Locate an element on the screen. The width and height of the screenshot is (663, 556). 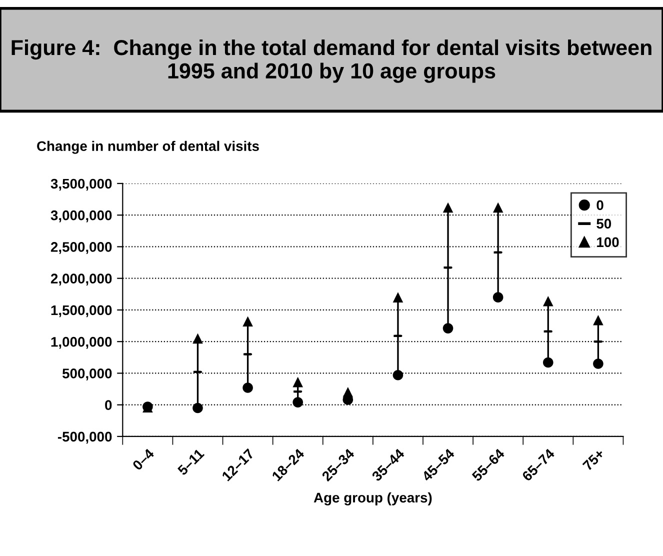
legend-label: 0 is located at coordinates (600, 205).